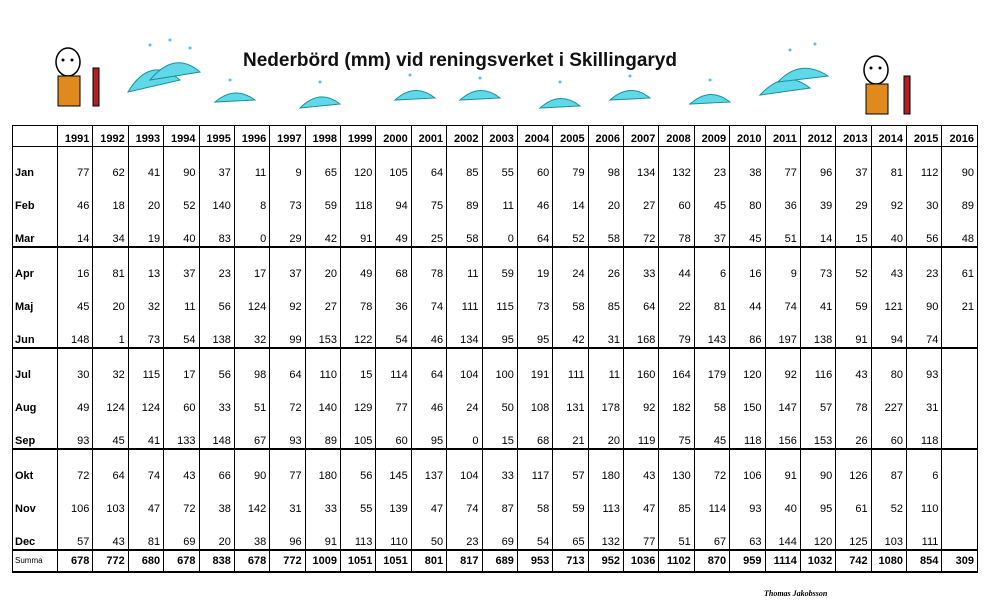  Describe the element at coordinates (429, 230) in the screenshot. I see `value-cell: 25` at that location.